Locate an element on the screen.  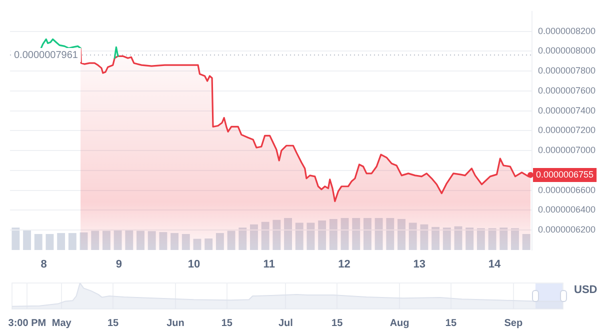
y-tick-label: 0.0000006600 is located at coordinates (567, 189).